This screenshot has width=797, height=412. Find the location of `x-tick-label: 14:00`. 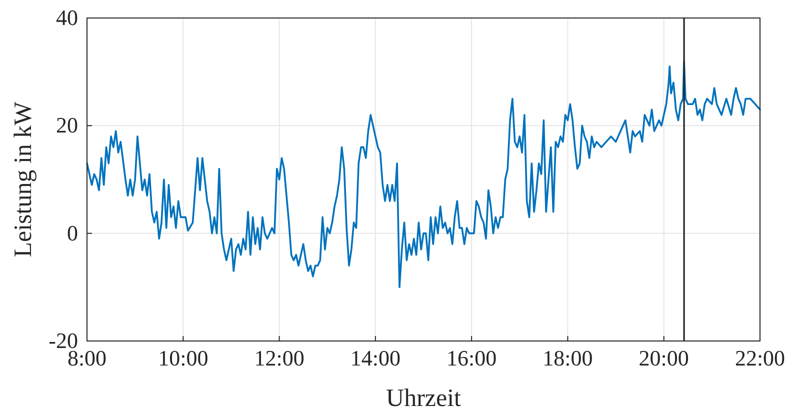

x-tick-label: 14:00 is located at coordinates (375, 358).